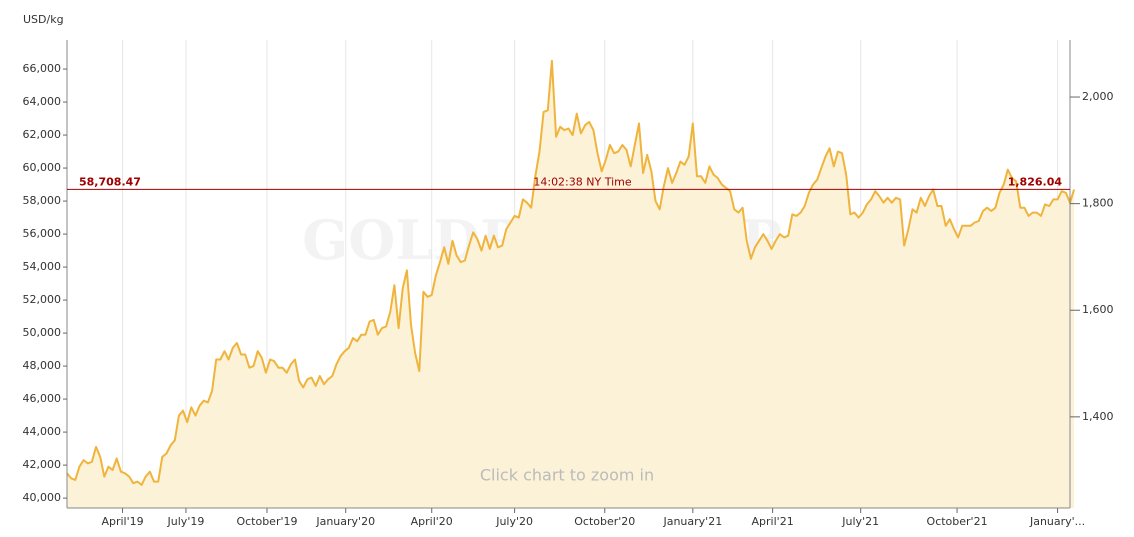  What do you see at coordinates (266, 521) in the screenshot?
I see `x-tick-label: October'19` at bounding box center [266, 521].